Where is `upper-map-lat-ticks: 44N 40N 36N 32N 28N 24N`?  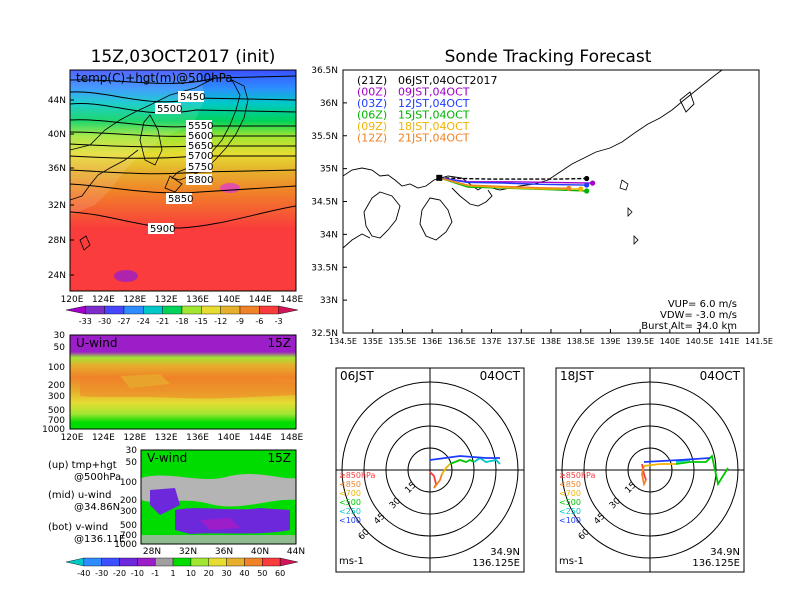
upper-map-lat-ticks: 44N 40N 36N 32N 28N 24N is located at coordinates (61, 188).